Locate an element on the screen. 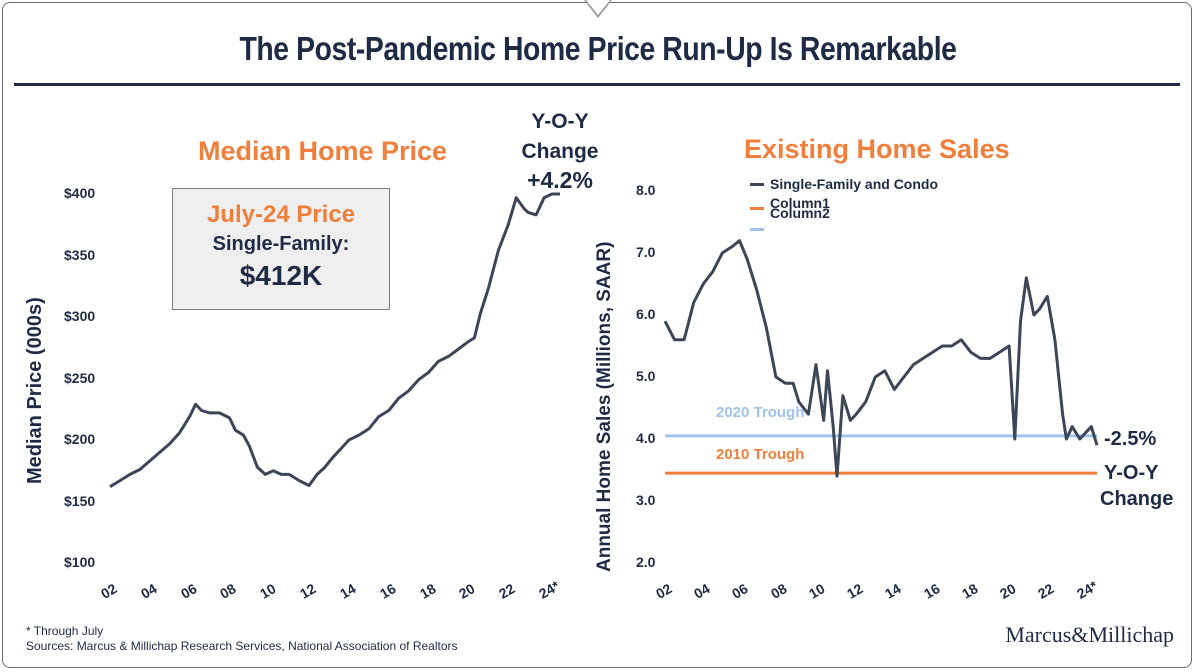  left-yoy-label-2: Change is located at coordinates (560, 151).